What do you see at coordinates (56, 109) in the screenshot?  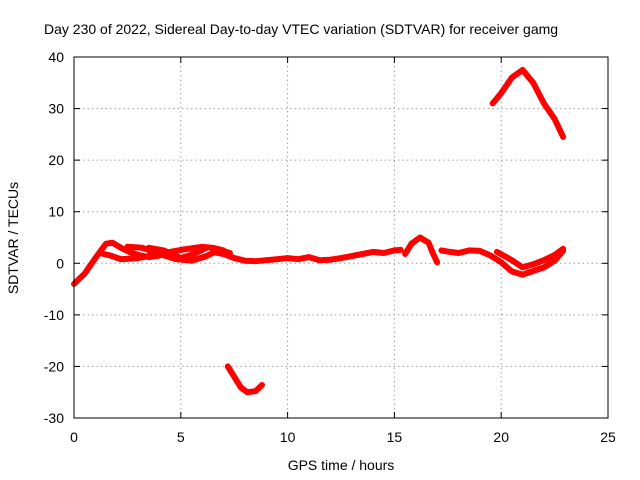 I see `y-tick-label: 30` at bounding box center [56, 109].